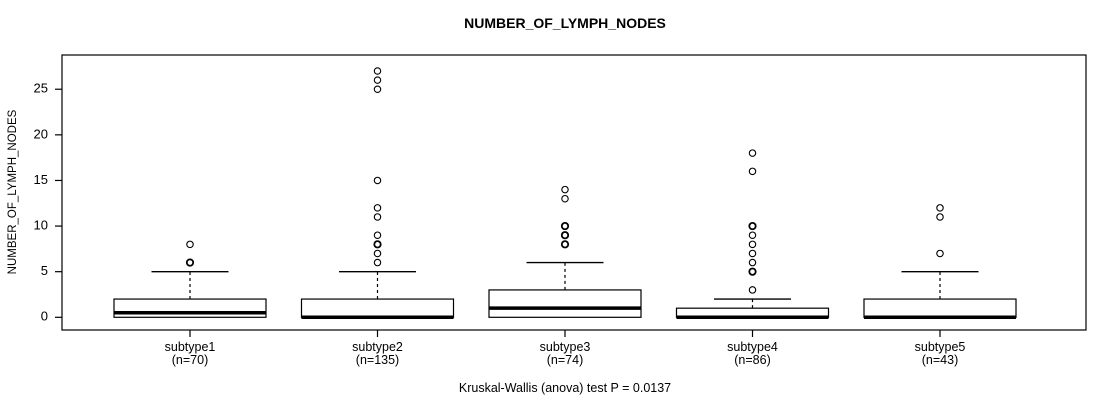  Describe the element at coordinates (44, 270) in the screenshot. I see `y-tick-label: 5` at that location.